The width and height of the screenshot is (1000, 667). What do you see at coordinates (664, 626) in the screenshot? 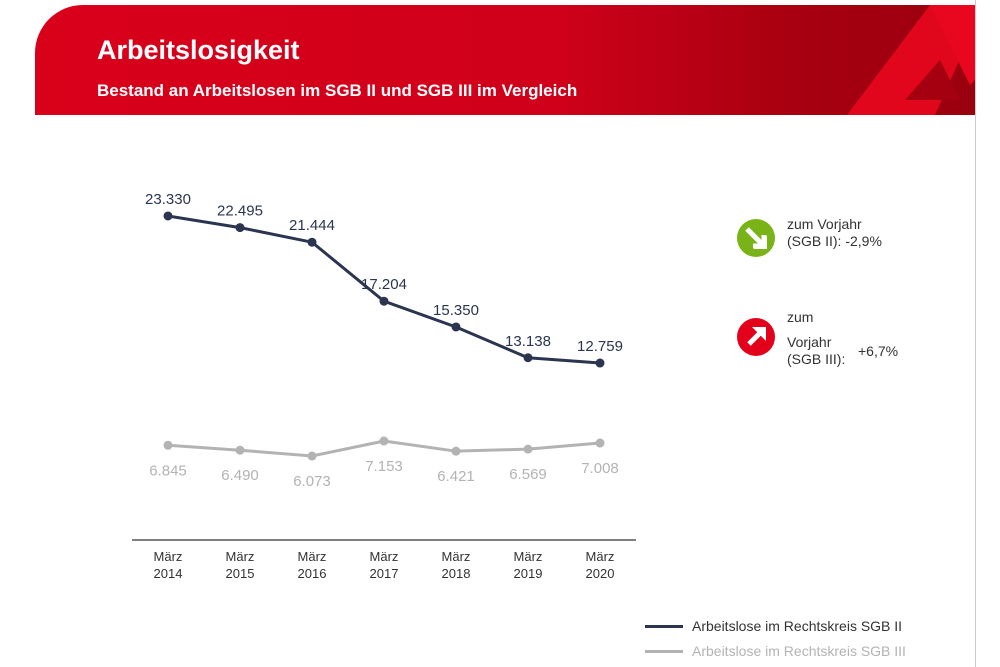
I see `legend-swatch-sgb2` at bounding box center [664, 626].